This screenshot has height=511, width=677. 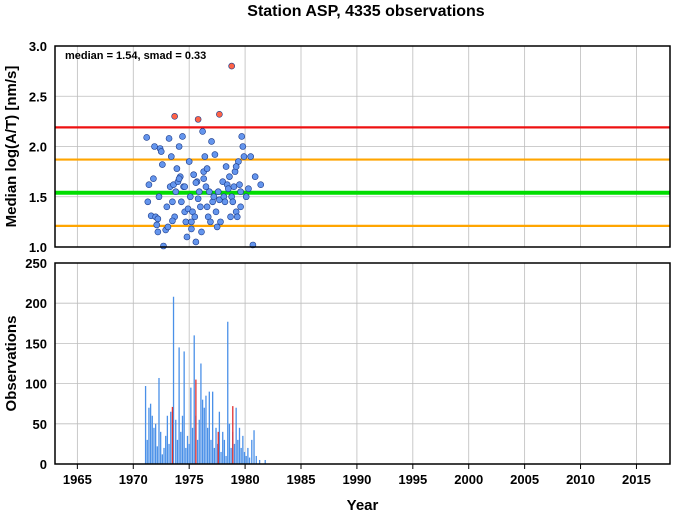 I want to click on top-ytick-label: 1.5, so click(x=38, y=197).